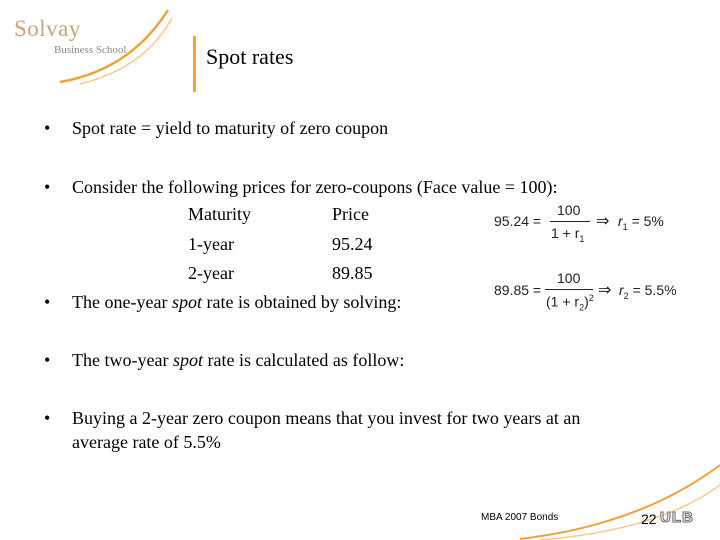 The height and width of the screenshot is (540, 720). Describe the element at coordinates (350, 214) in the screenshot. I see `table-header-price: Price` at that location.